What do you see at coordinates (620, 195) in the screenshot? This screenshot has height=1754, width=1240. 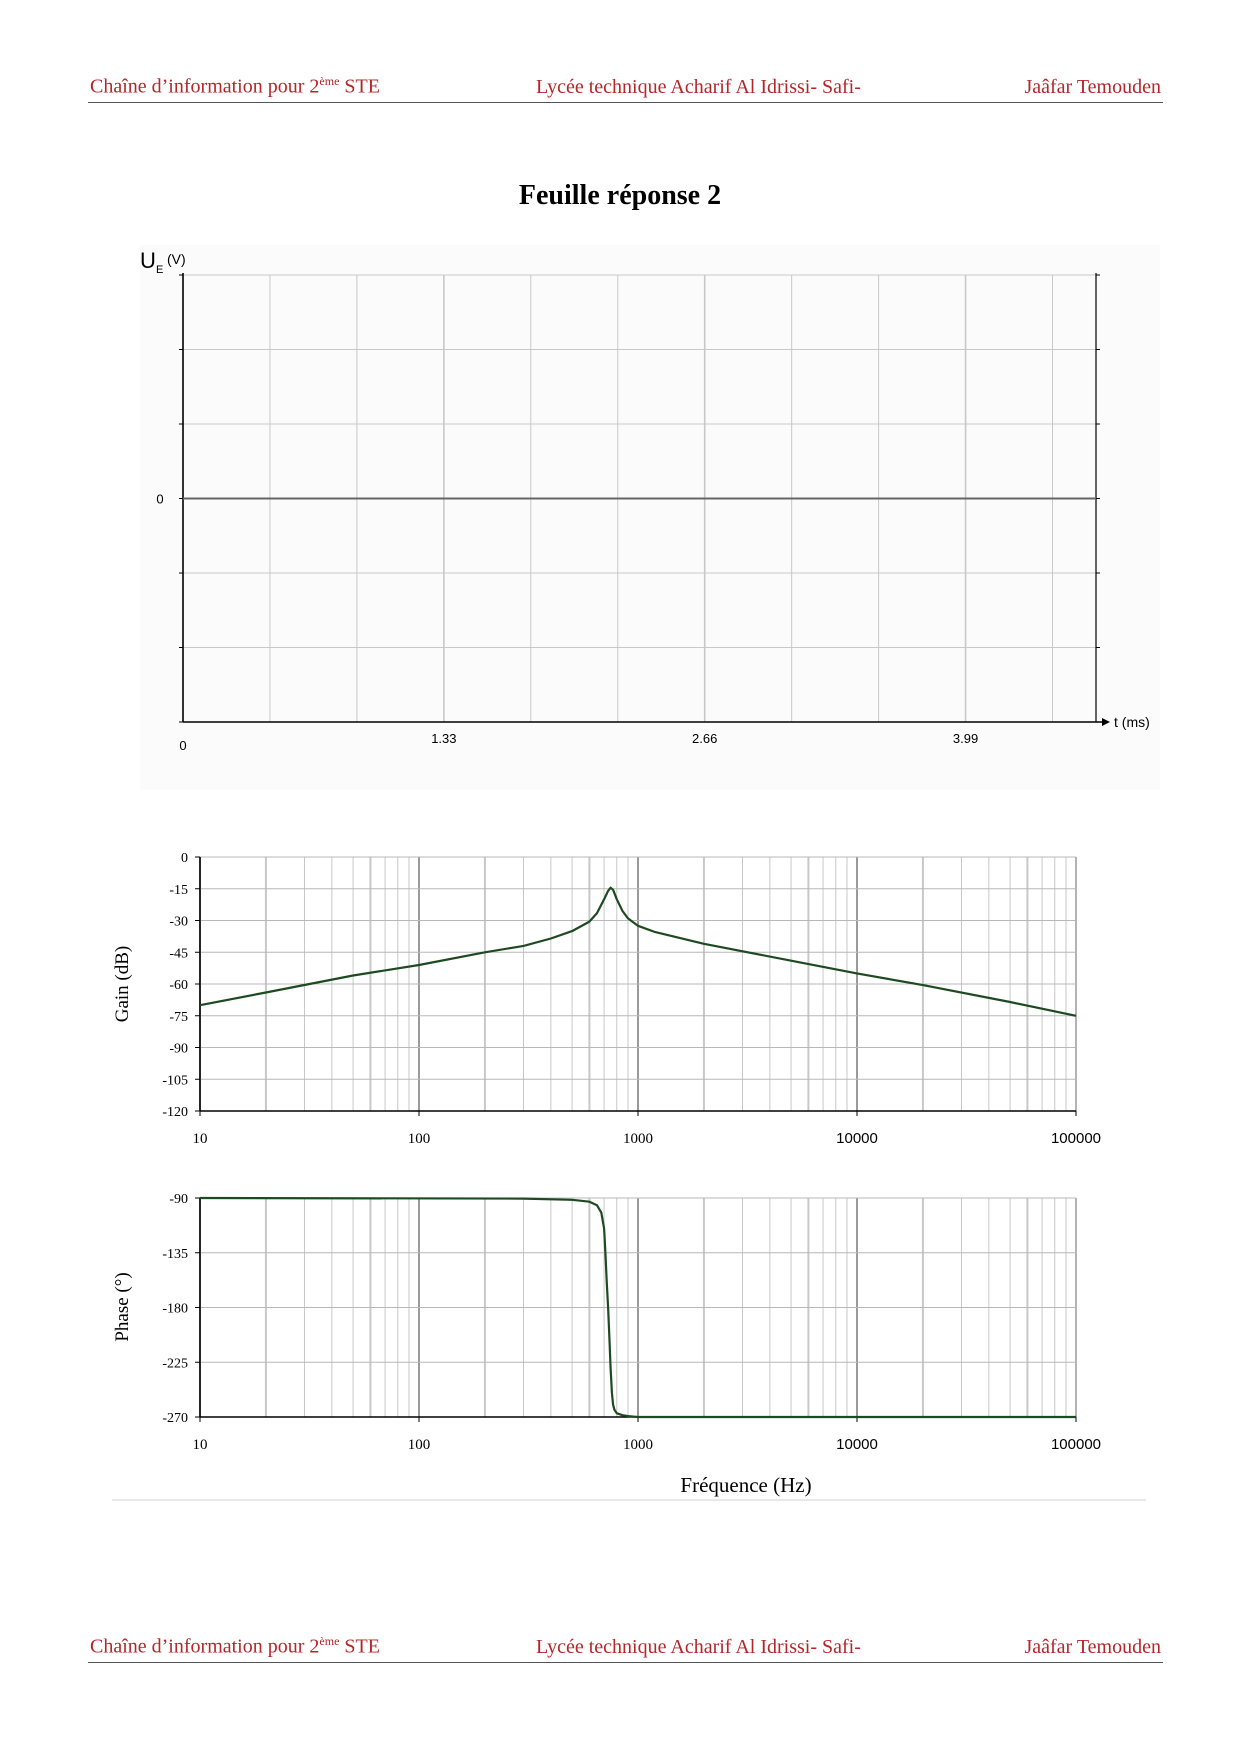 I see `page-title: Feuille réponse 2` at bounding box center [620, 195].